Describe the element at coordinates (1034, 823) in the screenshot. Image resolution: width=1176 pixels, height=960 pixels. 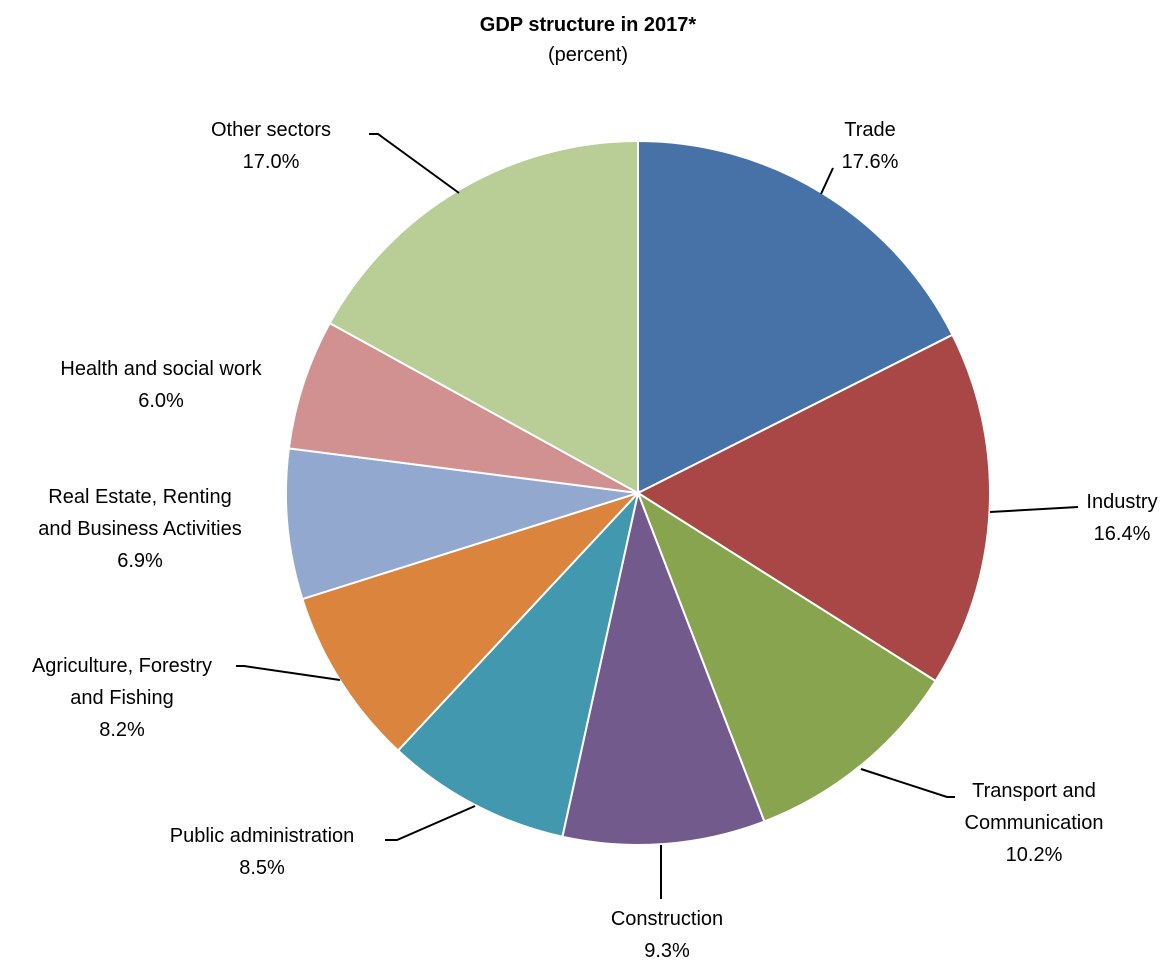
I see `data-label-transport-and-communication: Transport and Communication 10.2%` at that location.